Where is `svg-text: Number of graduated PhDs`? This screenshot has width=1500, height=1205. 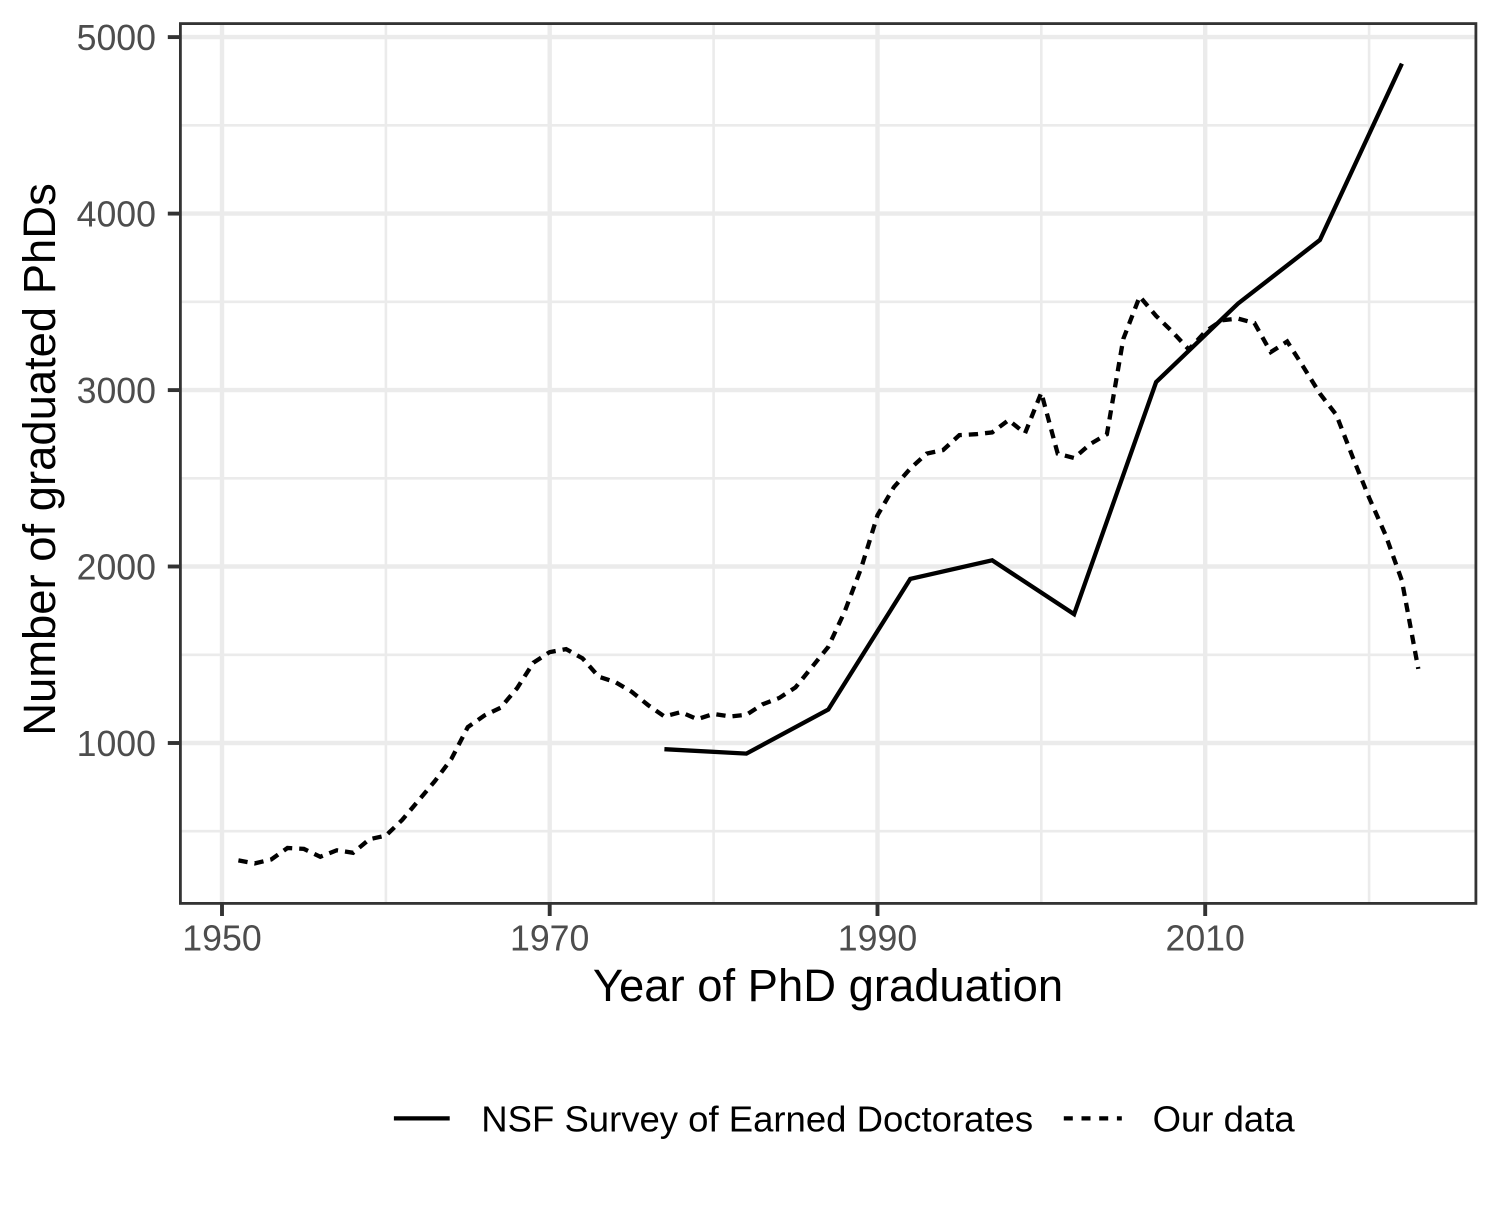 svg-text: Number of graduated PhDs is located at coordinates (39, 459).